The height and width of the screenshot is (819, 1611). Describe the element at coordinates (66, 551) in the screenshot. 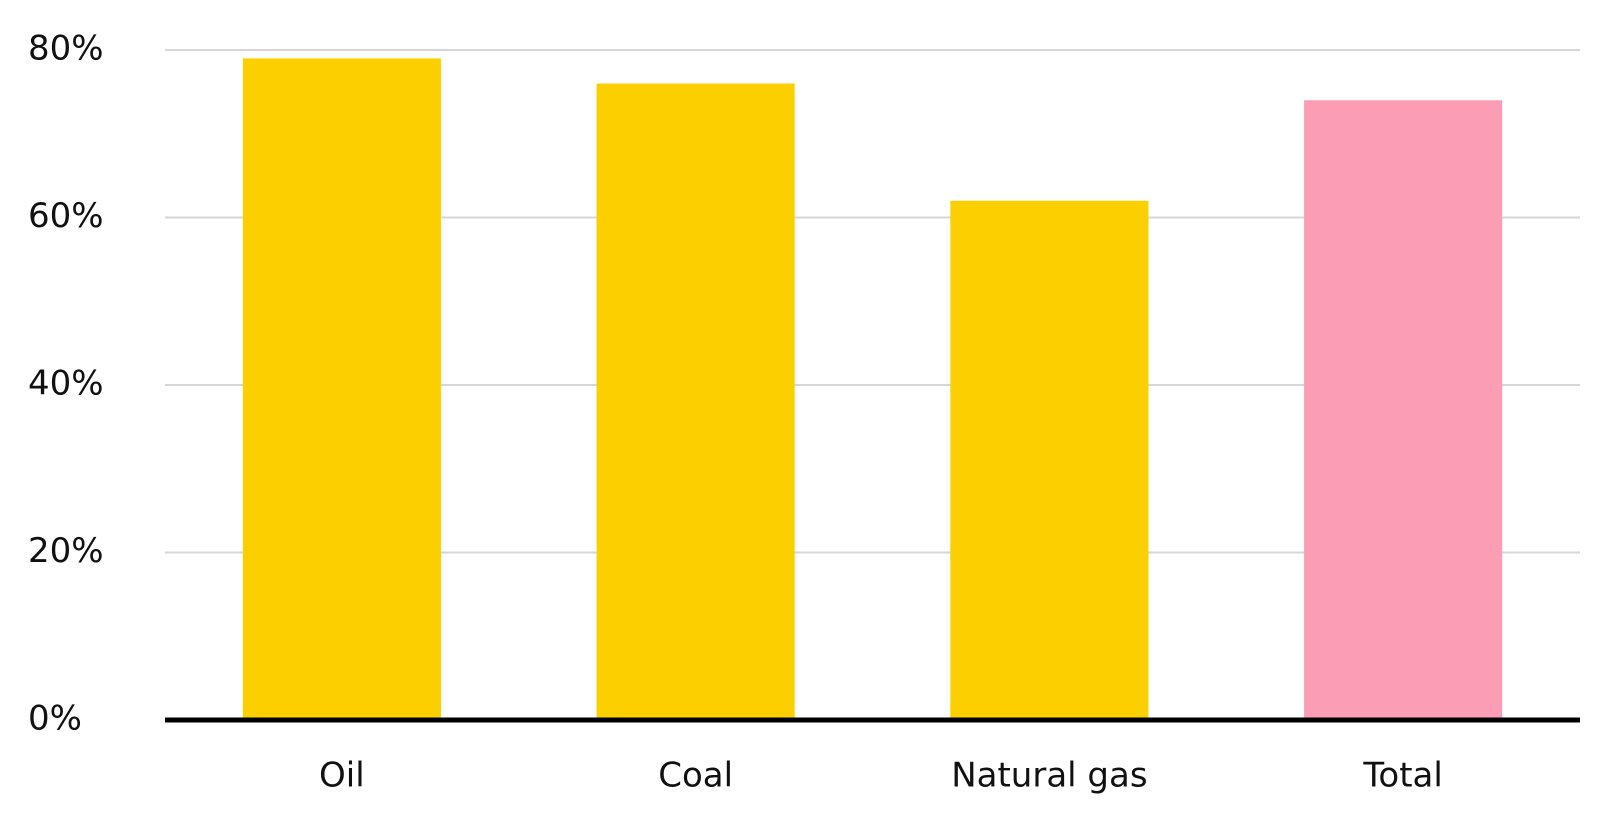

I see `y-tick-label: 20%` at that location.